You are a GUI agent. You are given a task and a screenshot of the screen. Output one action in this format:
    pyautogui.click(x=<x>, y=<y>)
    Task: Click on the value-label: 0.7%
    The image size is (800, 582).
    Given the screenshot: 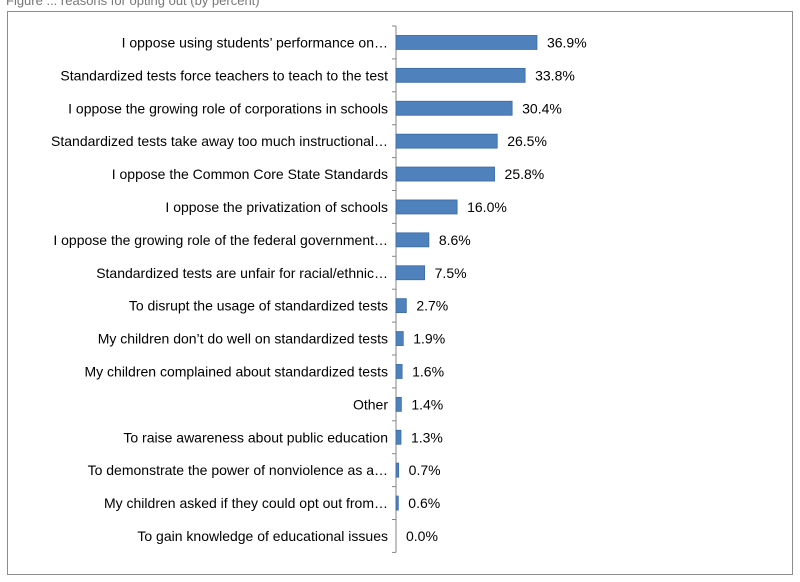 What is the action you would take?
    pyautogui.click(x=425, y=470)
    